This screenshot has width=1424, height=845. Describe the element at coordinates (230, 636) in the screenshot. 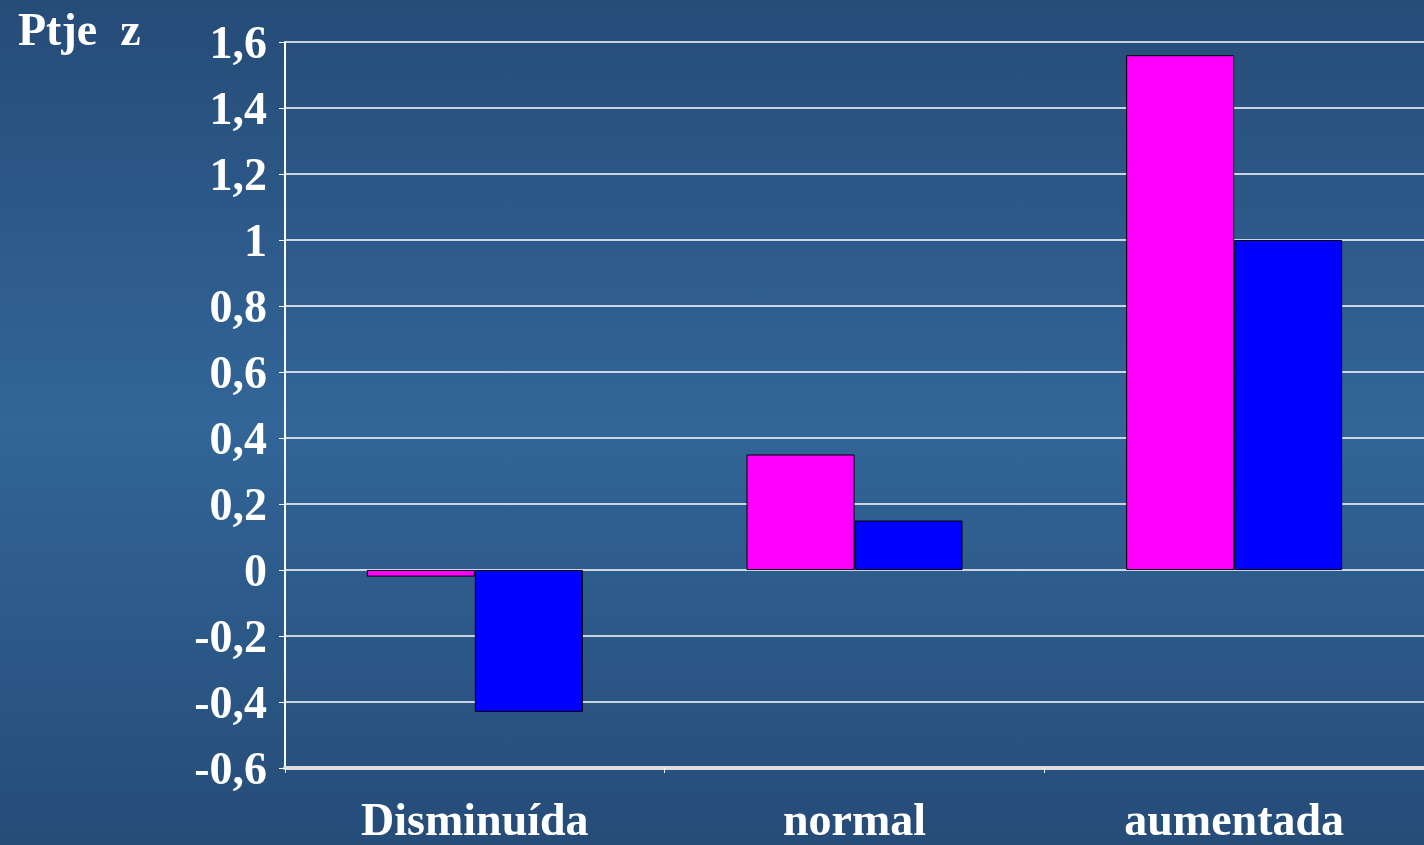

I see `y-tick-label: -0,2` at that location.